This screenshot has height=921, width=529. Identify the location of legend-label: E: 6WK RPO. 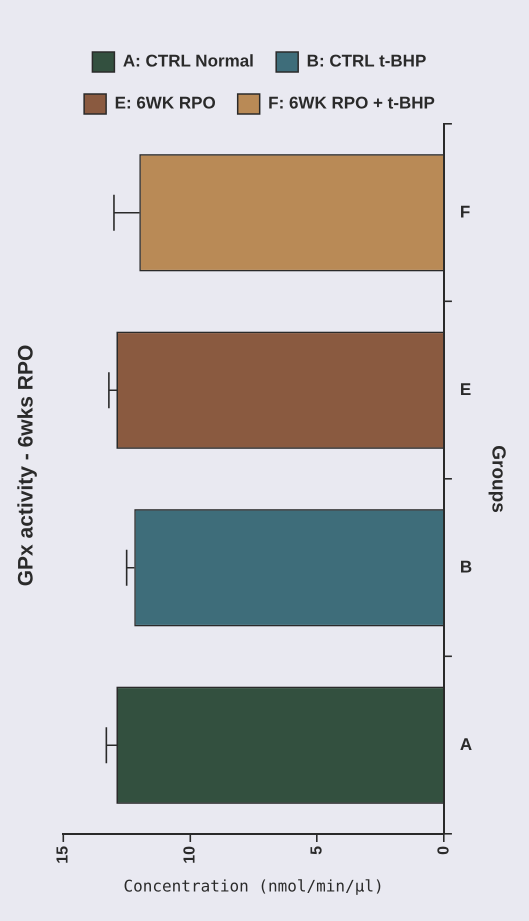
(165, 103).